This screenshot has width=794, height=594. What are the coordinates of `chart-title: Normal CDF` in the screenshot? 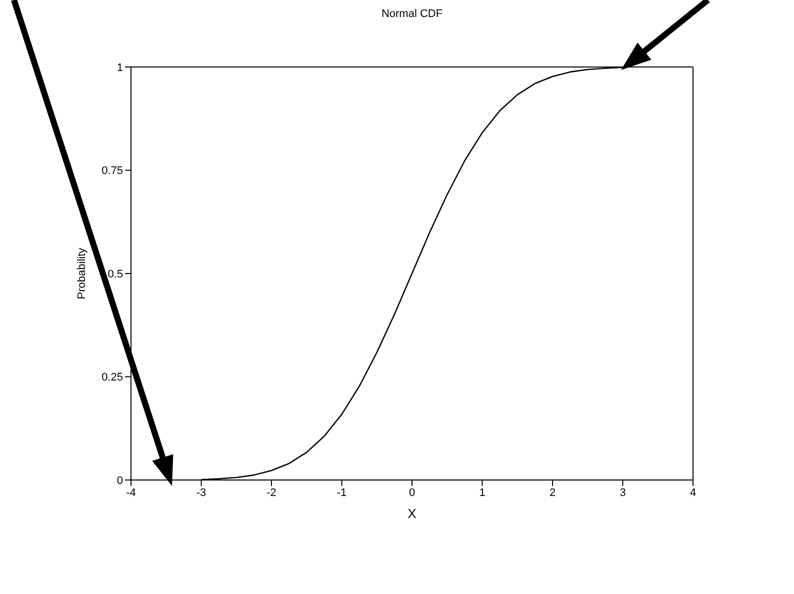 It's located at (412, 14).